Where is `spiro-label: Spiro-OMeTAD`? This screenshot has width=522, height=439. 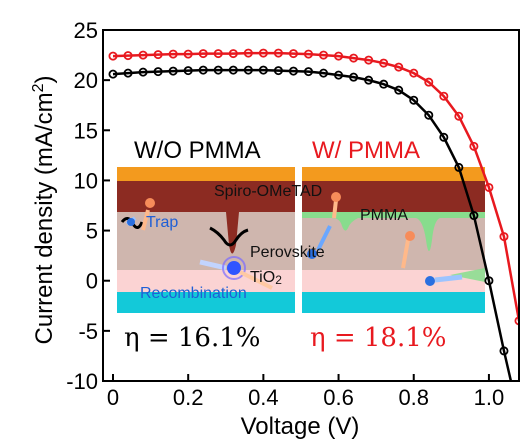 spiro-label: Spiro-OMeTAD is located at coordinates (268, 191).